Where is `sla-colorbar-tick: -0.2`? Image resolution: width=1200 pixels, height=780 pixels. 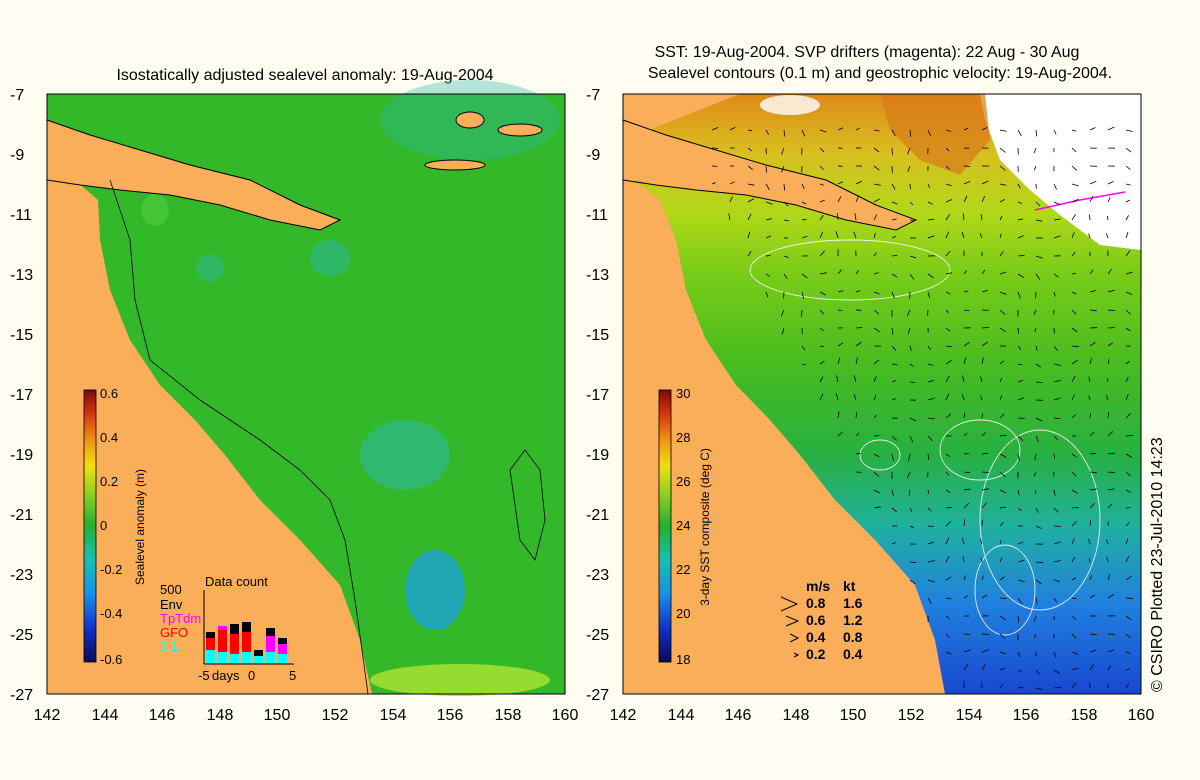
sla-colorbar-tick: -0.2 is located at coordinates (111, 569).